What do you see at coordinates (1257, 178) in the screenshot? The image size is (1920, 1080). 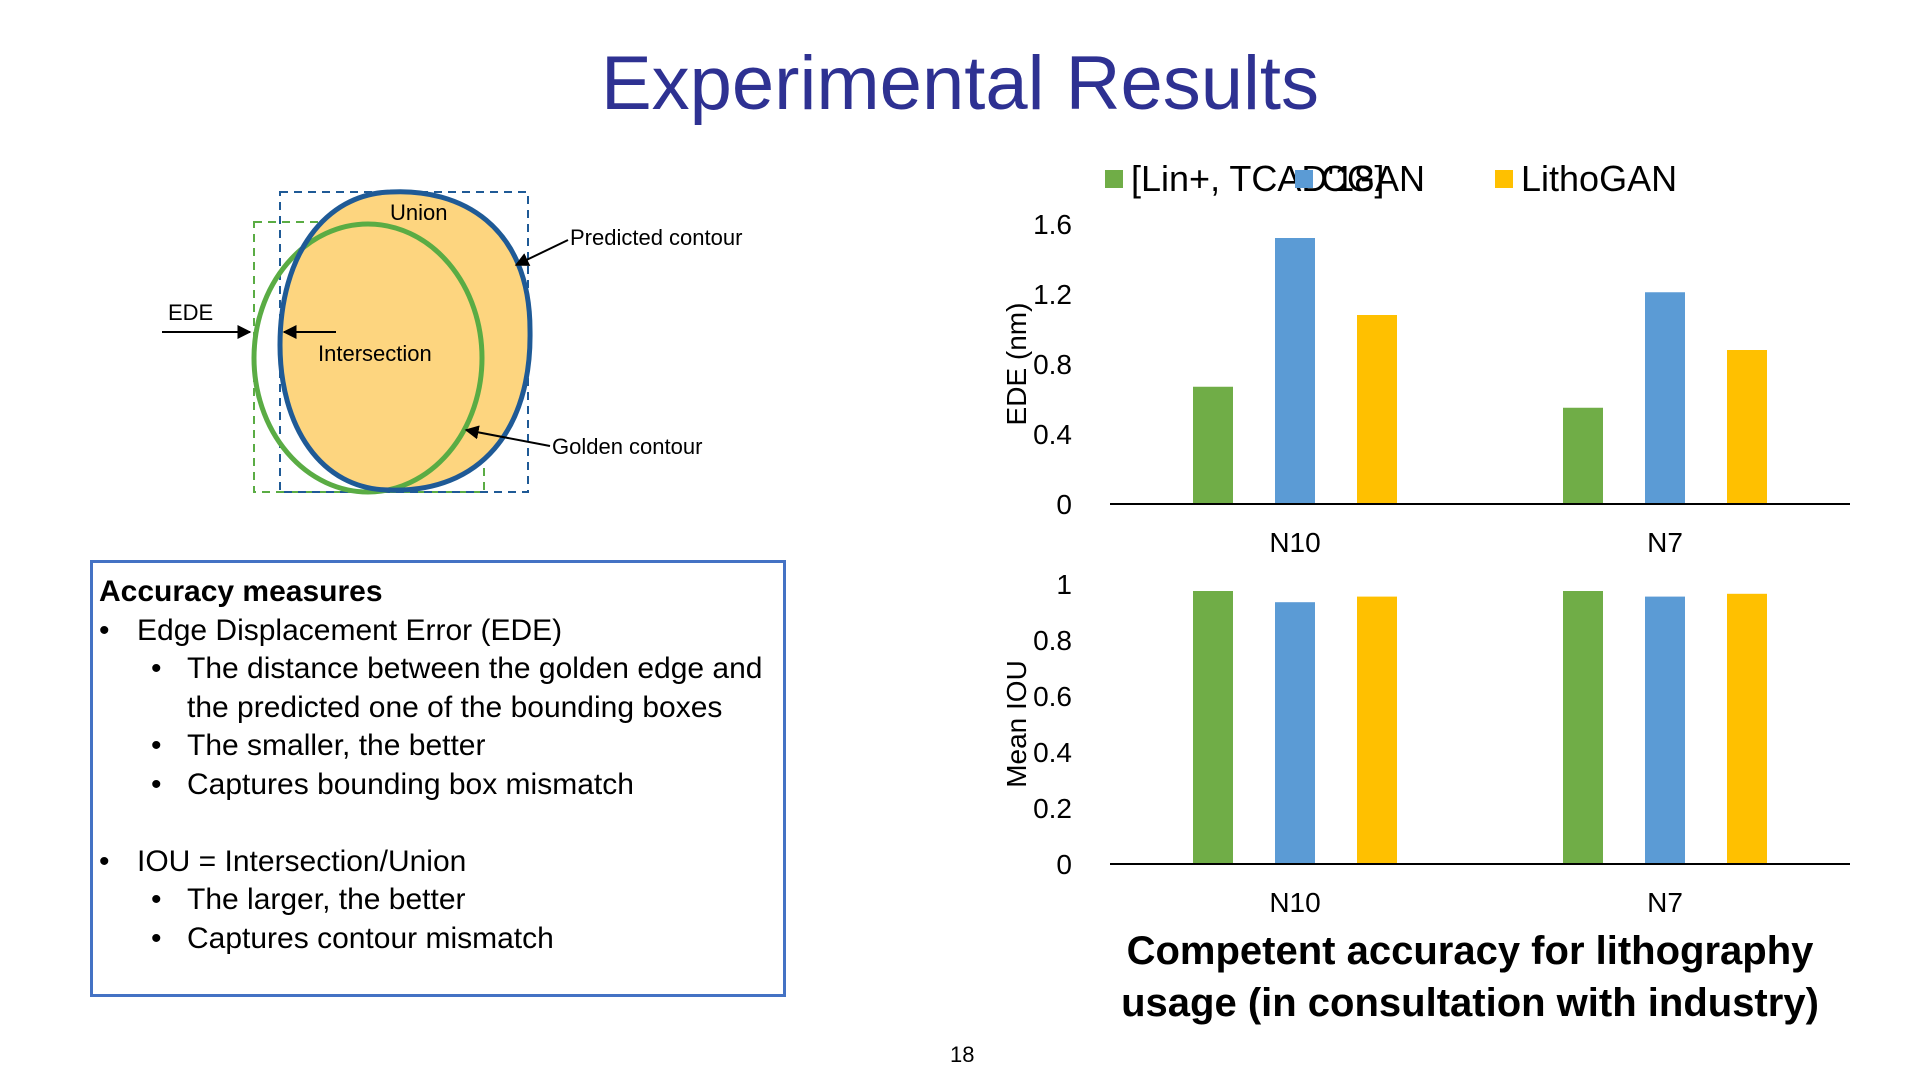 I see `legend-label: [Lin+, TCAD'18]` at bounding box center [1257, 178].